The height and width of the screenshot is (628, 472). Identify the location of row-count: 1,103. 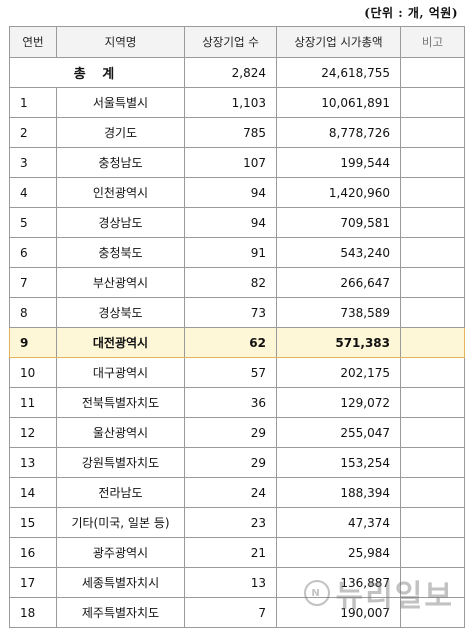
(230, 102).